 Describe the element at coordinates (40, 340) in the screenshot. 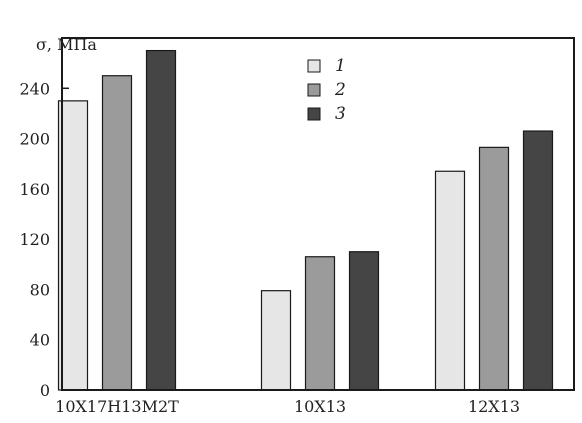

I see `y-tick-label: 40` at that location.